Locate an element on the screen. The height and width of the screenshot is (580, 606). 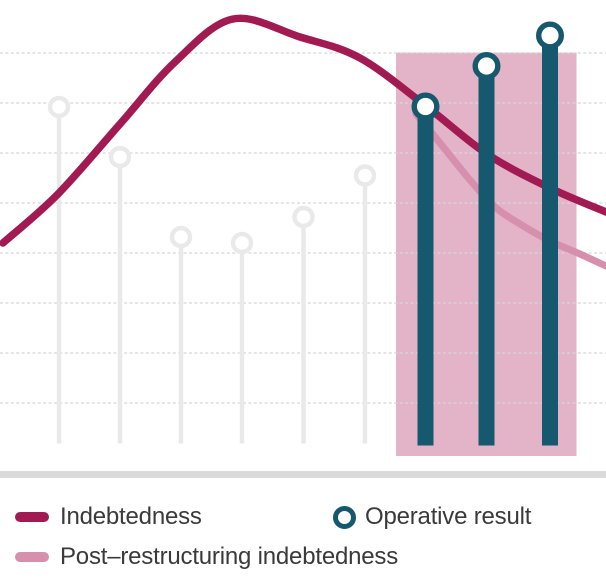
chart-bottom-divider is located at coordinates (303, 474).